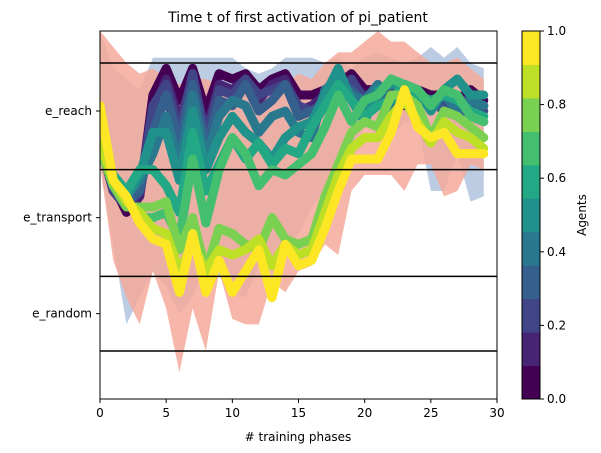  I want to click on colorbar-tick-label: 1.0, so click(556, 31).